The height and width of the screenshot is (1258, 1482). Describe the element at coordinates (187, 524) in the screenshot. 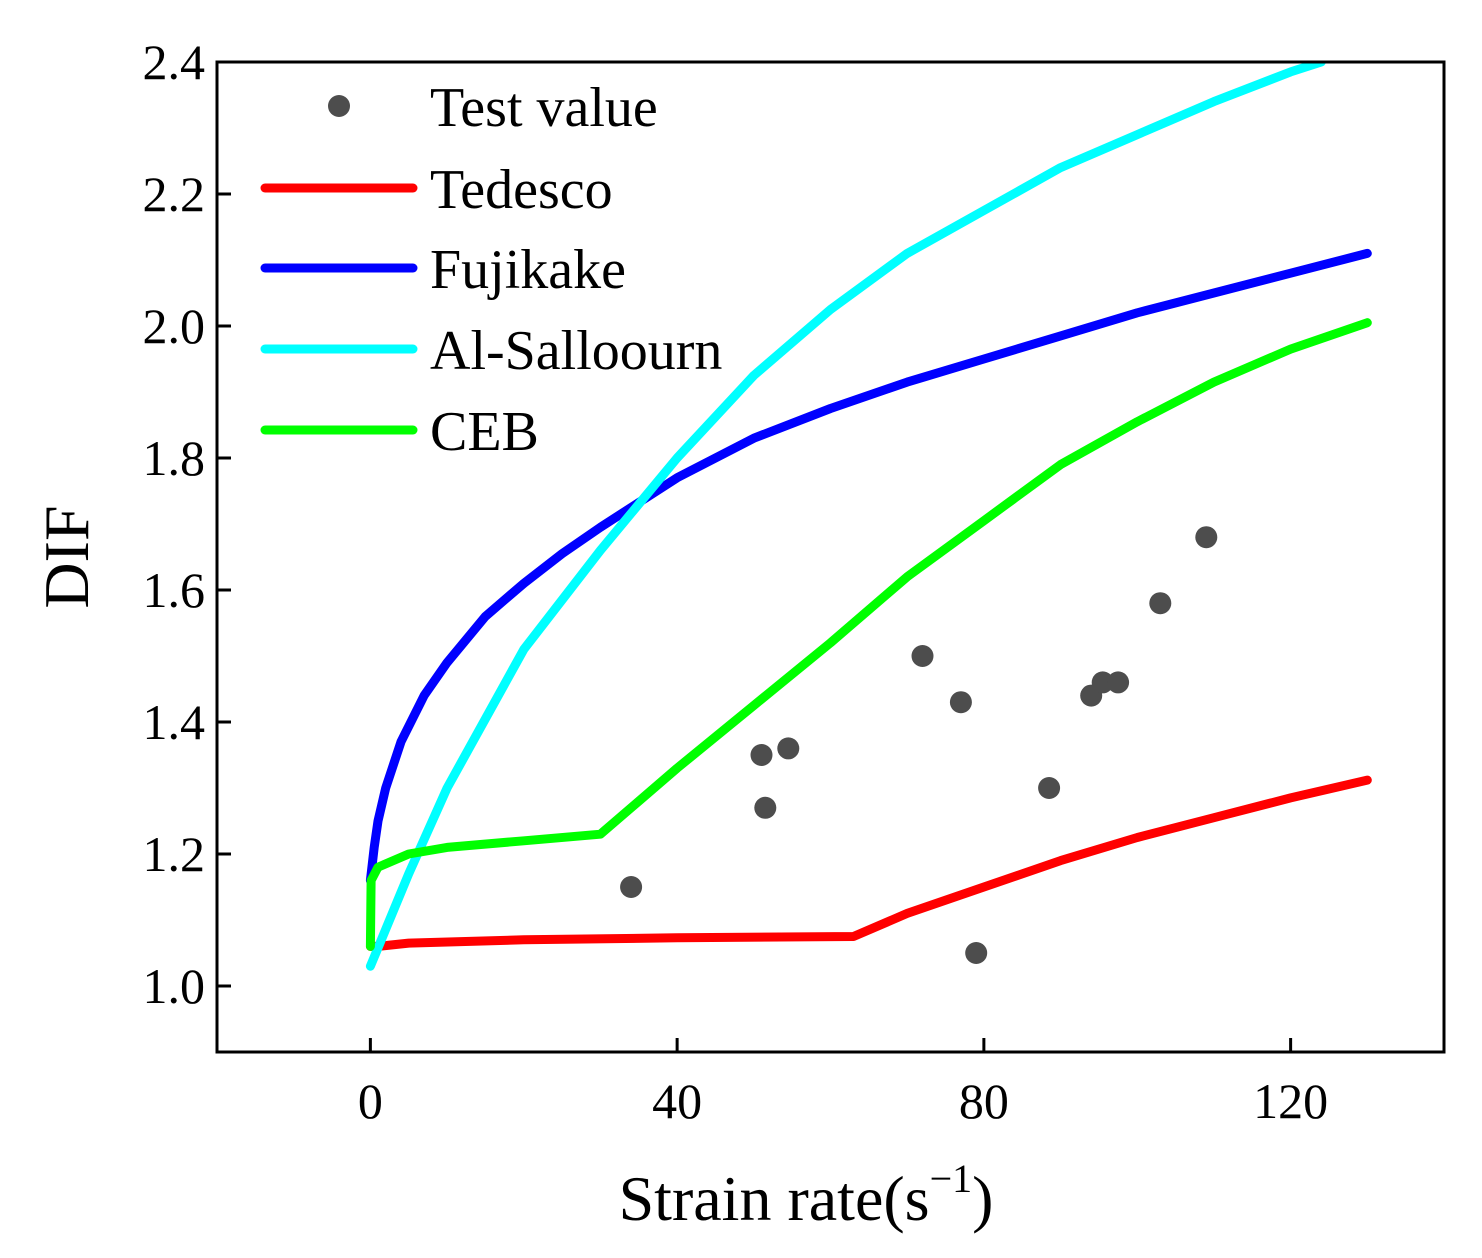

I see `y-axis: 1.0 1.2 1.4 1.6 1.8 2.0 2.2 2.4` at that location.